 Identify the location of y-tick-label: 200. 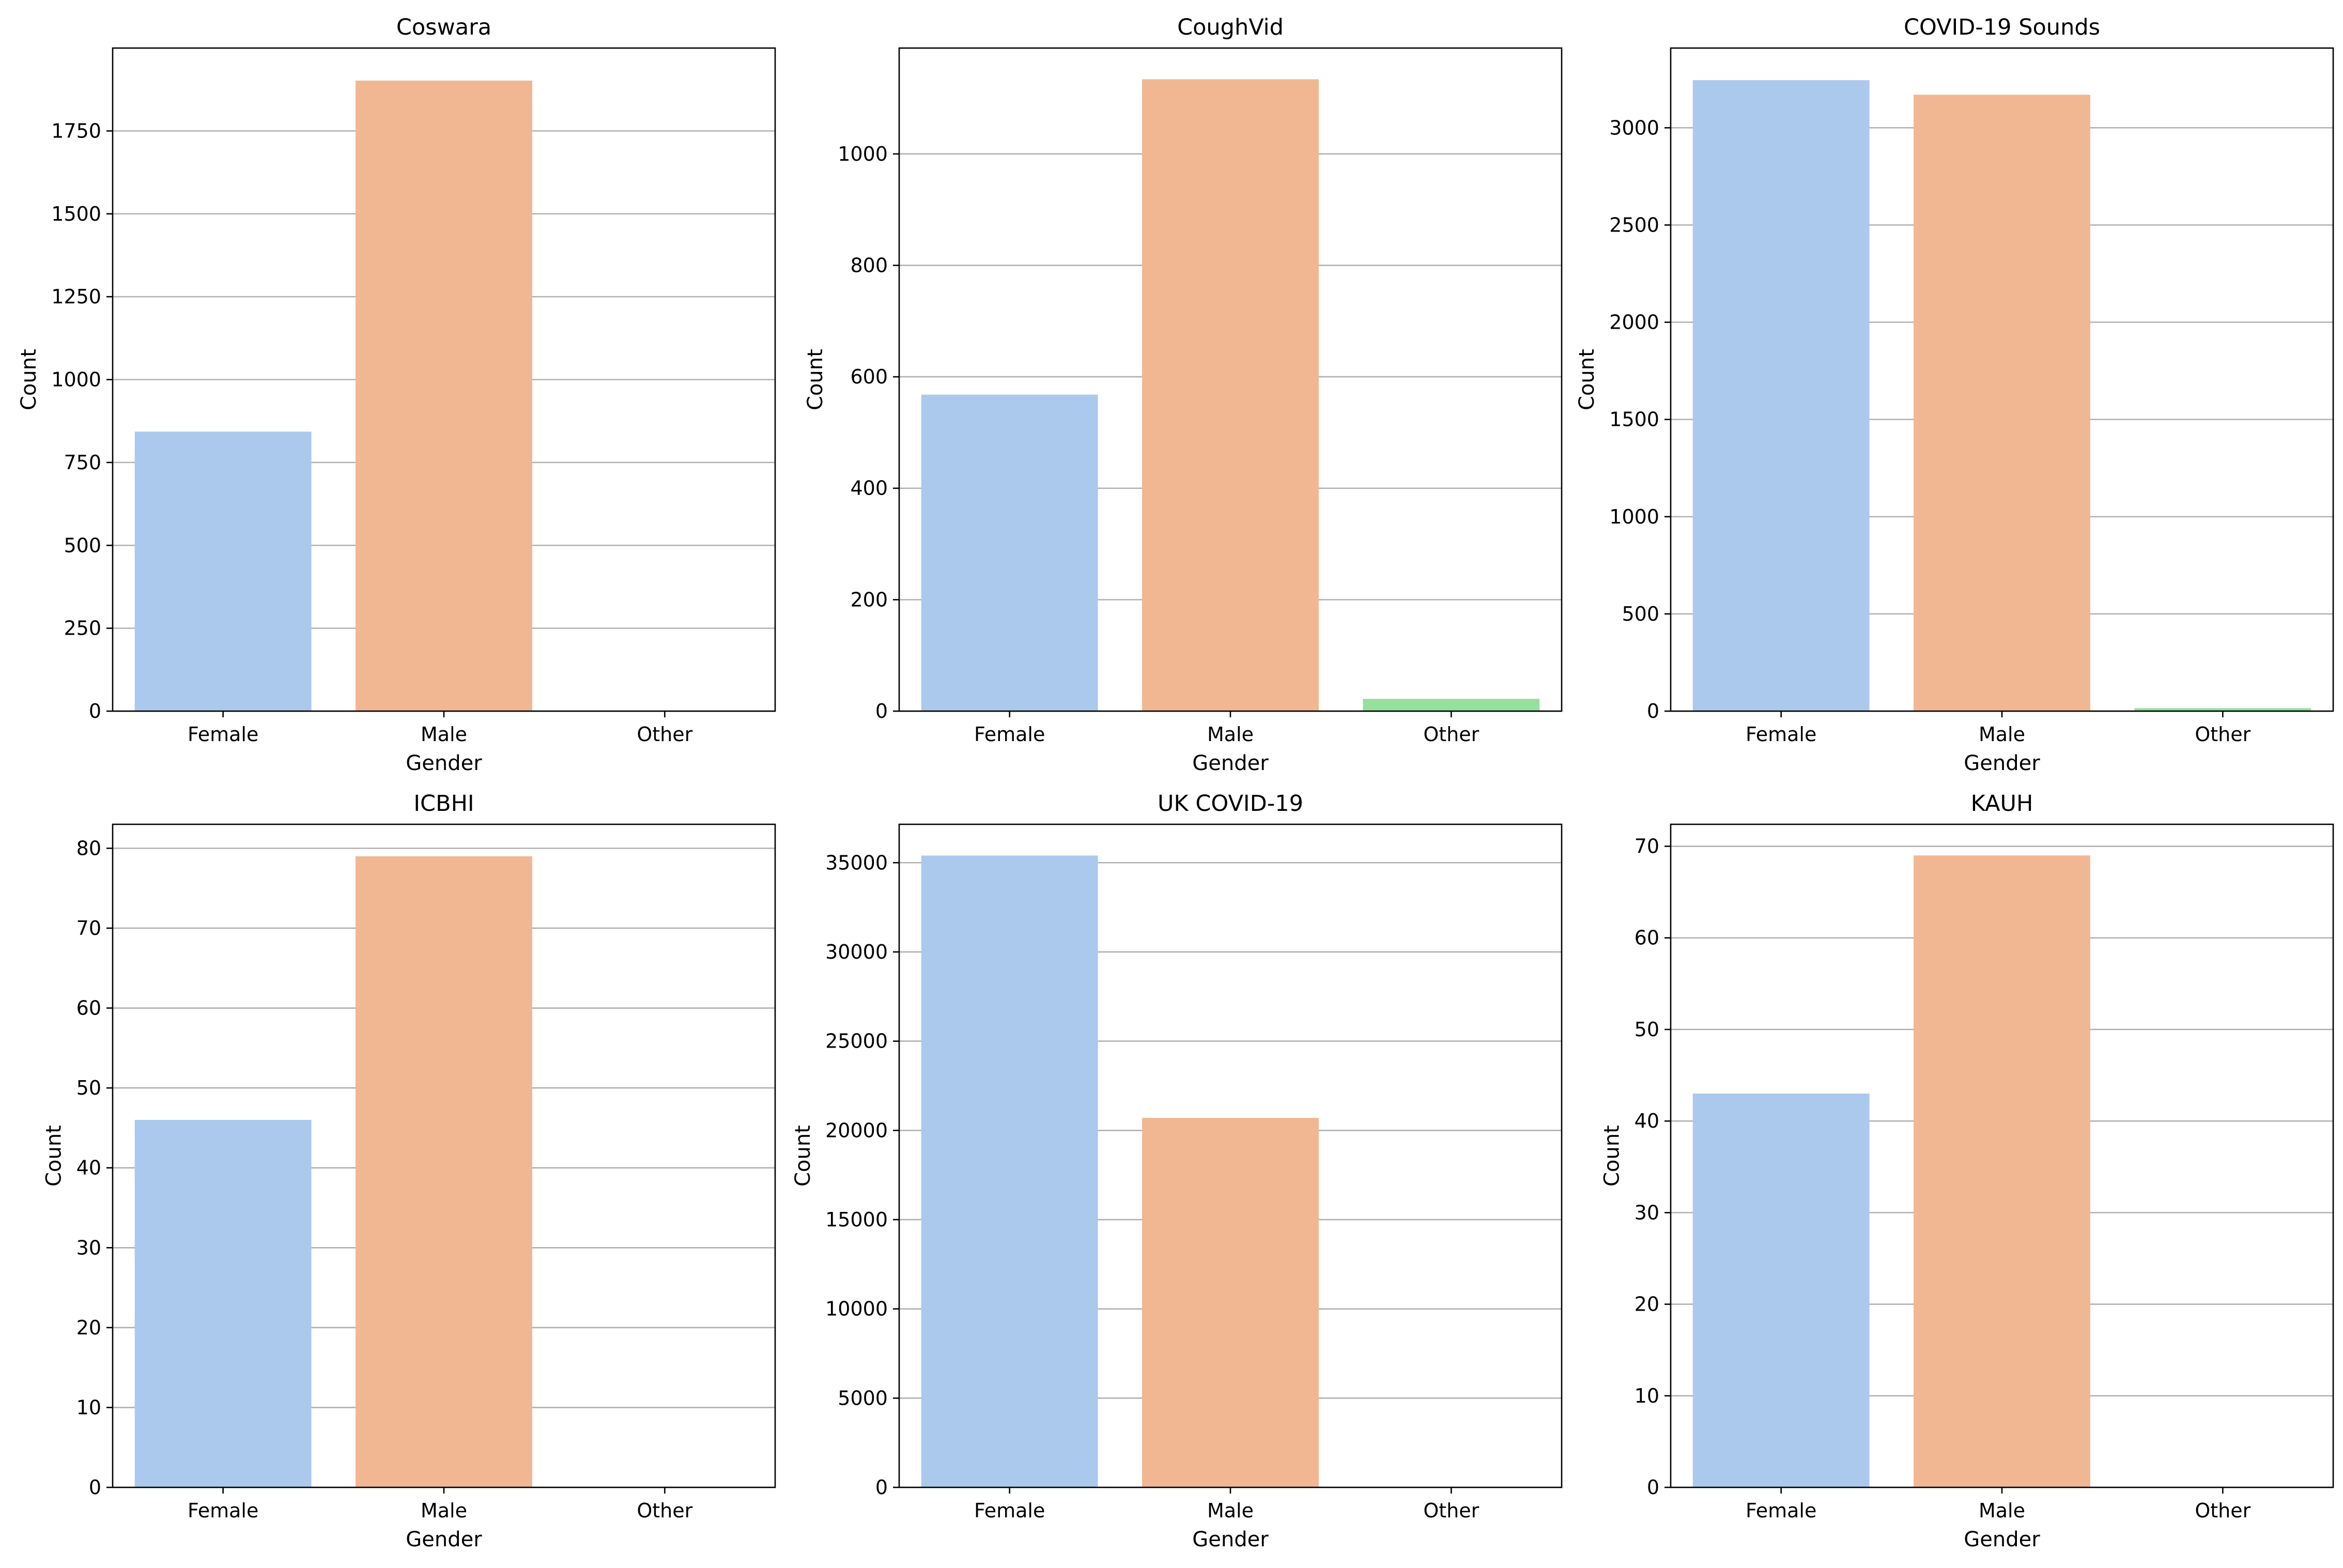
(869, 599).